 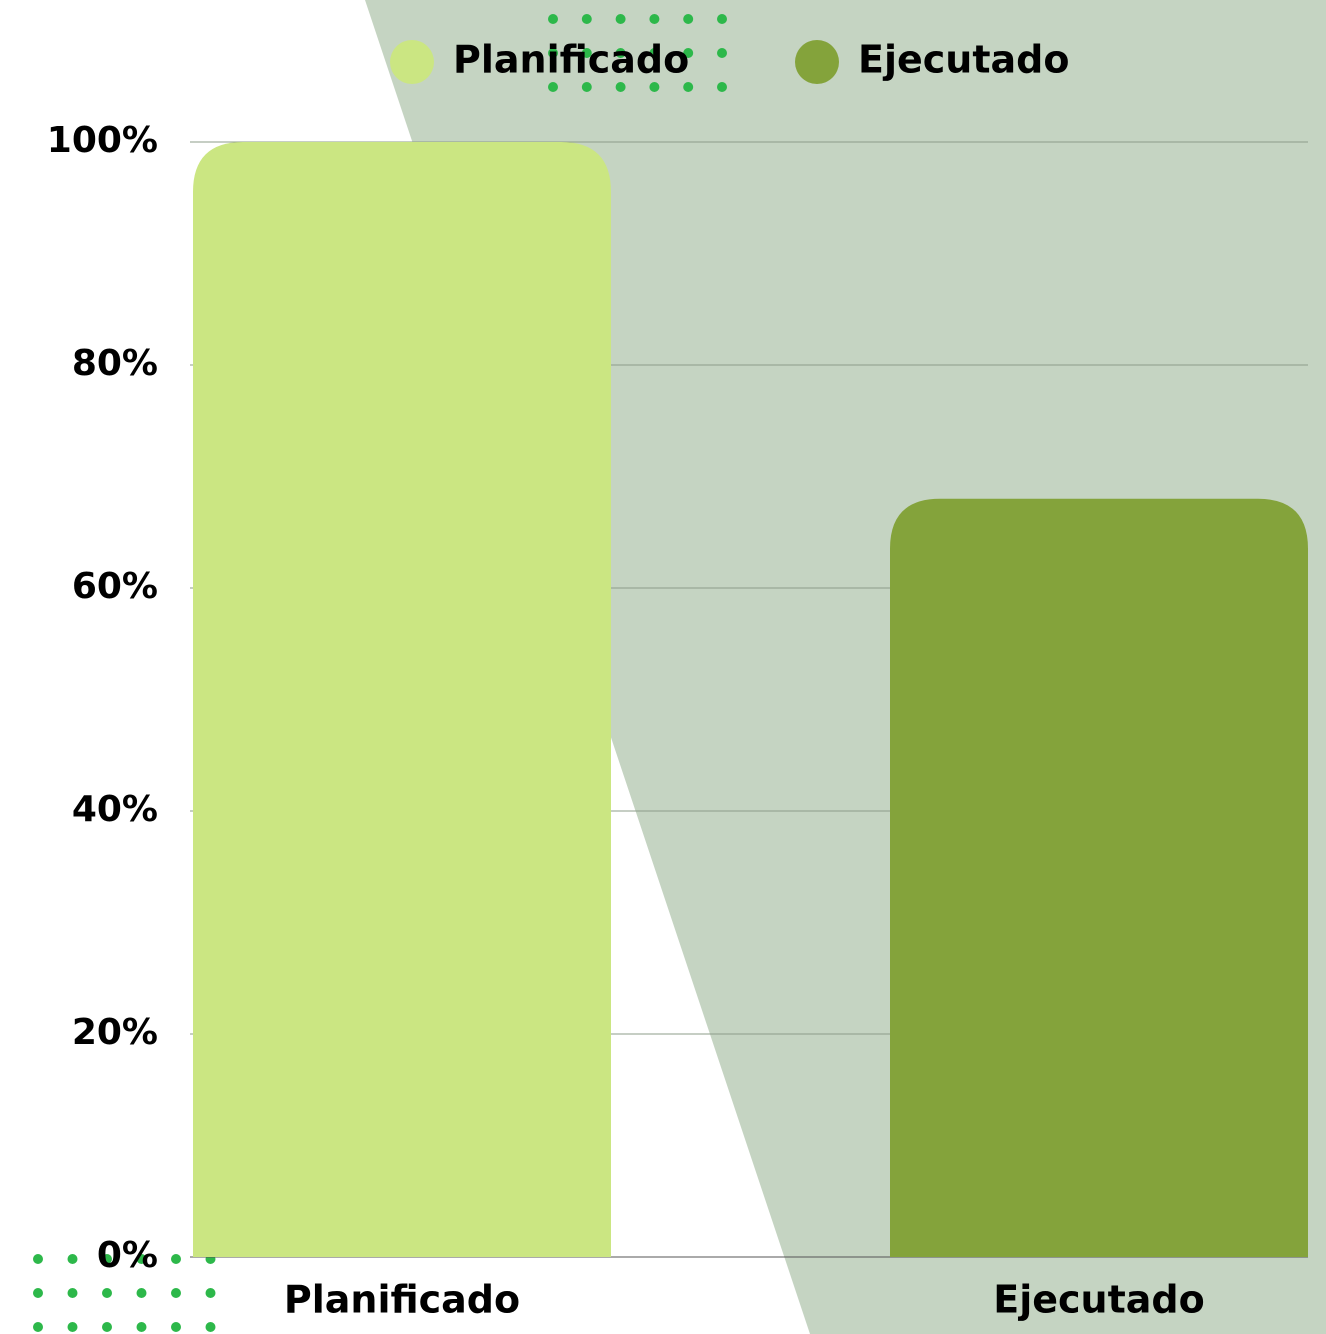 I want to click on y-tick-label: 100%, so click(x=102, y=140).